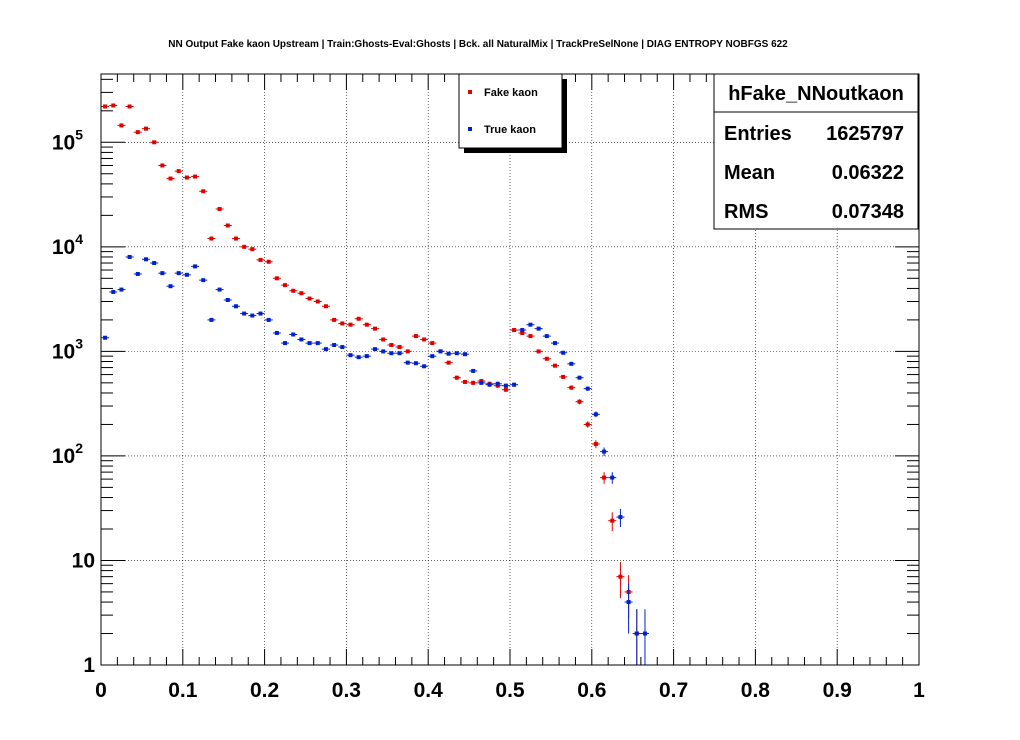  I want to click on x-tick-label: 0.9, so click(837, 690).